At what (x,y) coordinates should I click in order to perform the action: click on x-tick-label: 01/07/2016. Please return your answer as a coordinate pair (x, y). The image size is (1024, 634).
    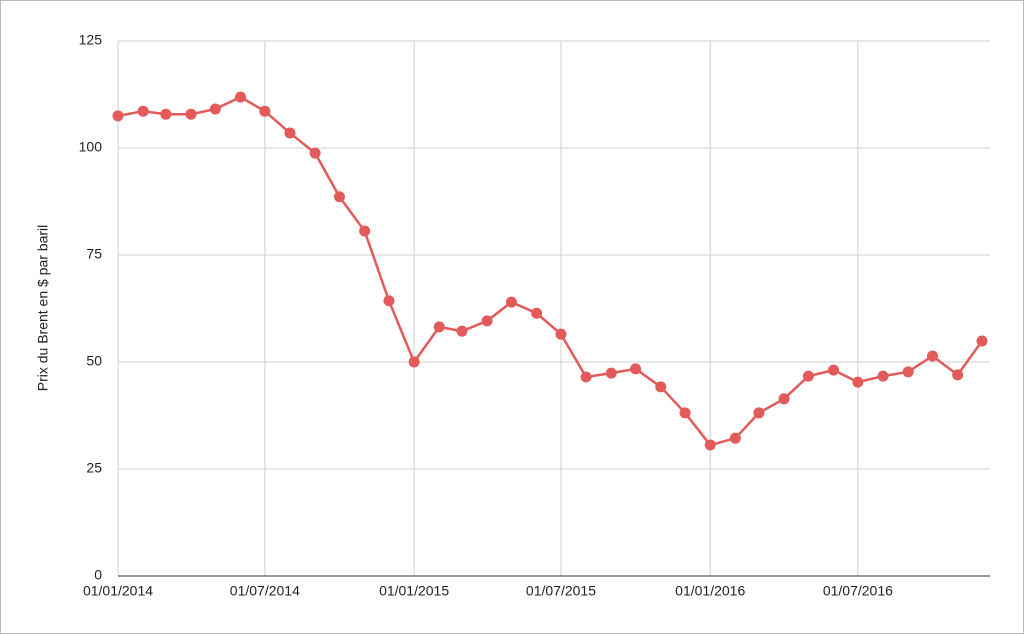
    Looking at the image, I should click on (858, 591).